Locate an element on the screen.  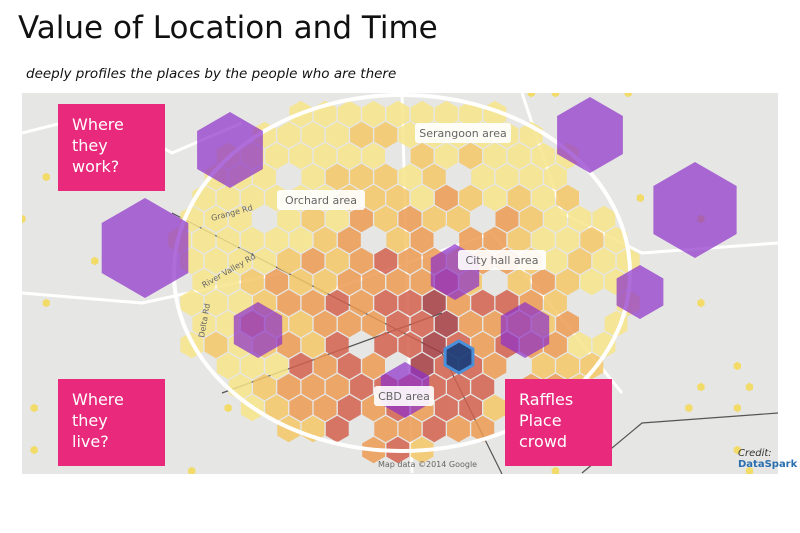
callout-text: Raffles Place crowd is located at coordinates (546, 420).